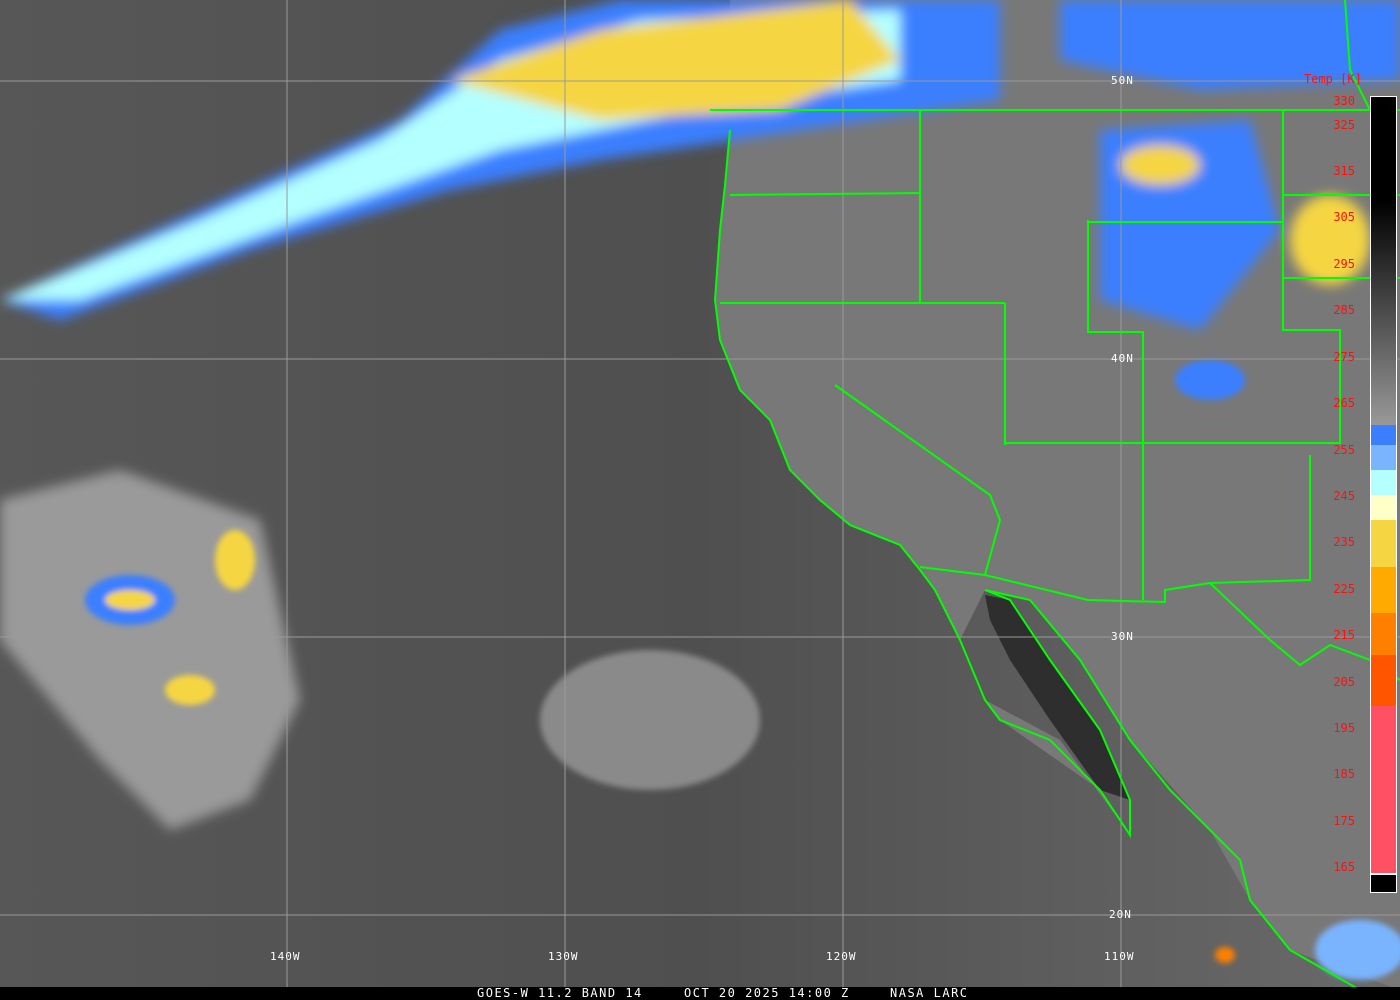 The height and width of the screenshot is (1000, 1400). Describe the element at coordinates (560, 993) in the screenshot. I see `satellite-band-label: GOES-W 11.2 BAND 14` at that location.